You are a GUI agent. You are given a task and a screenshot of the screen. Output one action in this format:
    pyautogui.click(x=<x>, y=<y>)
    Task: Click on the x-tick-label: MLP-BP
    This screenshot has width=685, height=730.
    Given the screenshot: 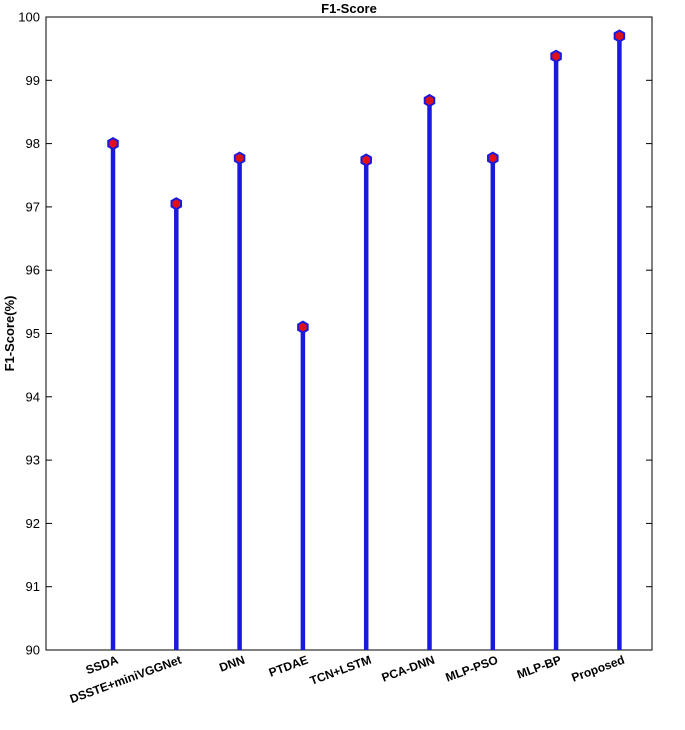 What is the action you would take?
    pyautogui.click(x=539, y=667)
    